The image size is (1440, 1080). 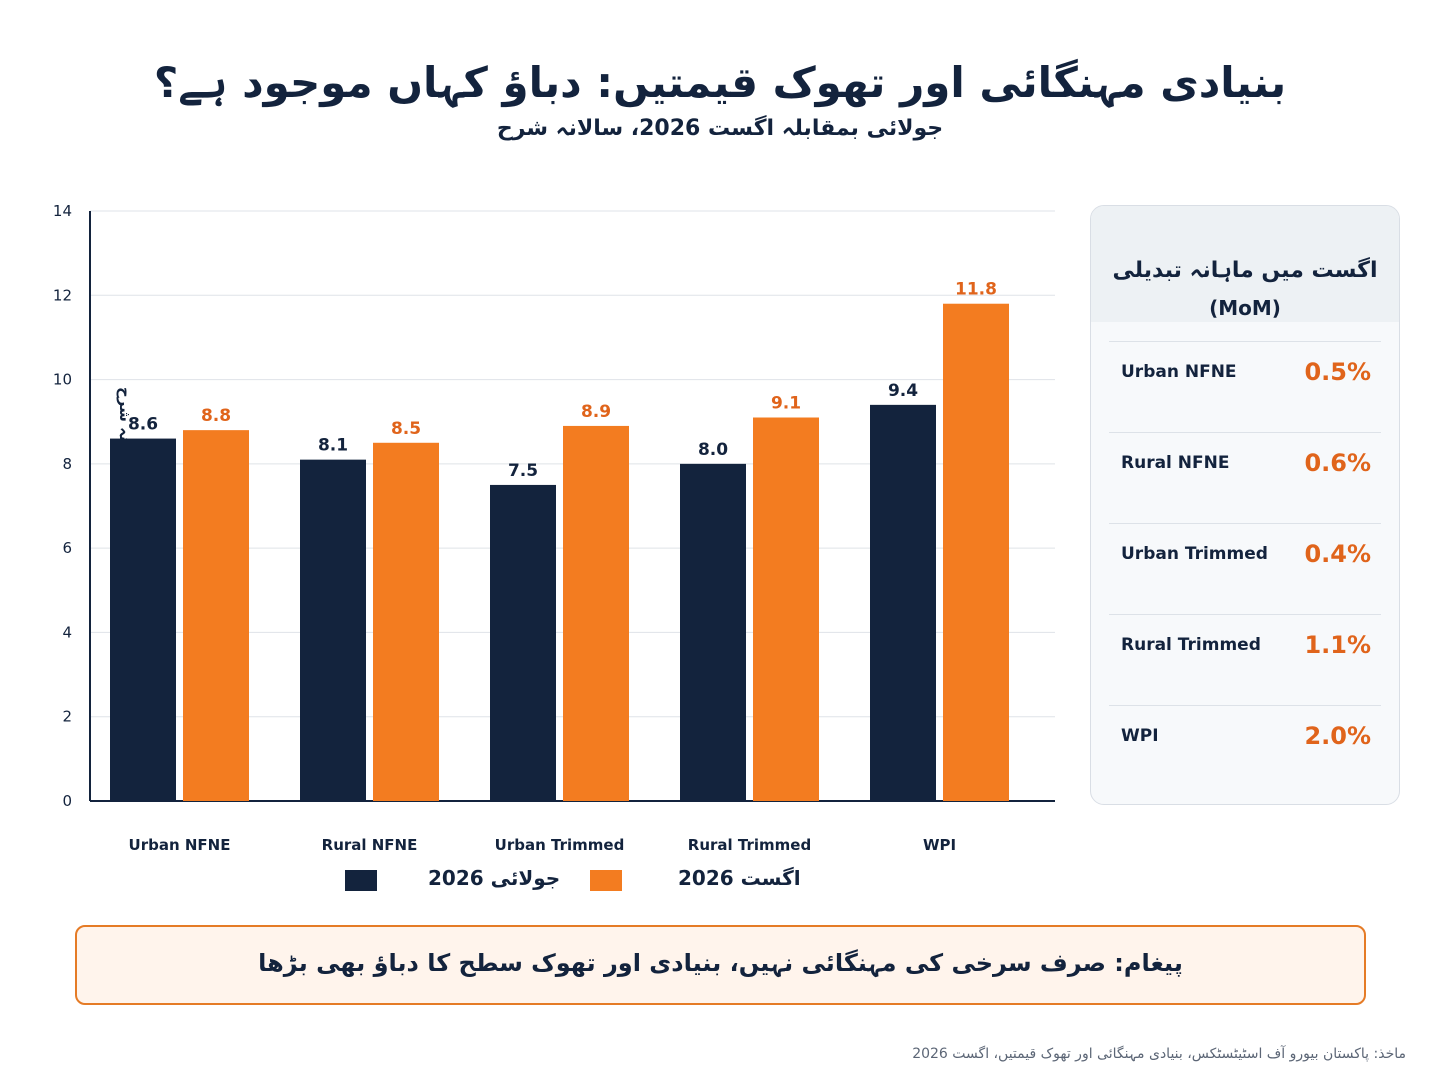 What do you see at coordinates (406, 429) in the screenshot?
I see `bar-value-label: 8.5` at bounding box center [406, 429].